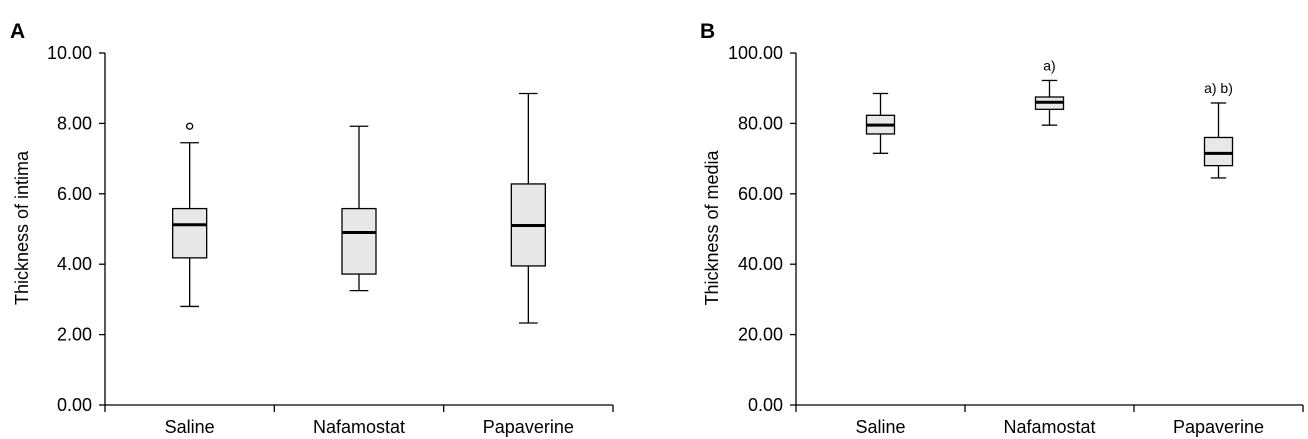 This screenshot has width=1308, height=439. Describe the element at coordinates (760, 194) in the screenshot. I see `y-tick-label: 60.00` at that location.